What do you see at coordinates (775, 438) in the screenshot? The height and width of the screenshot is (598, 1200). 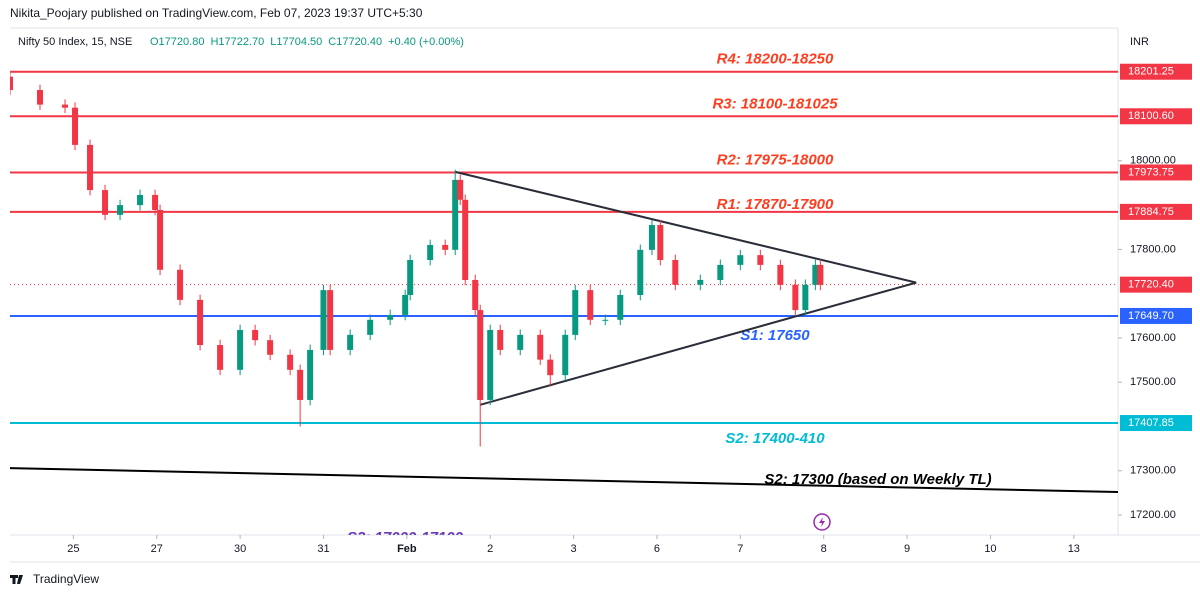 I see `level-note: S2: 17400-410` at bounding box center [775, 438].